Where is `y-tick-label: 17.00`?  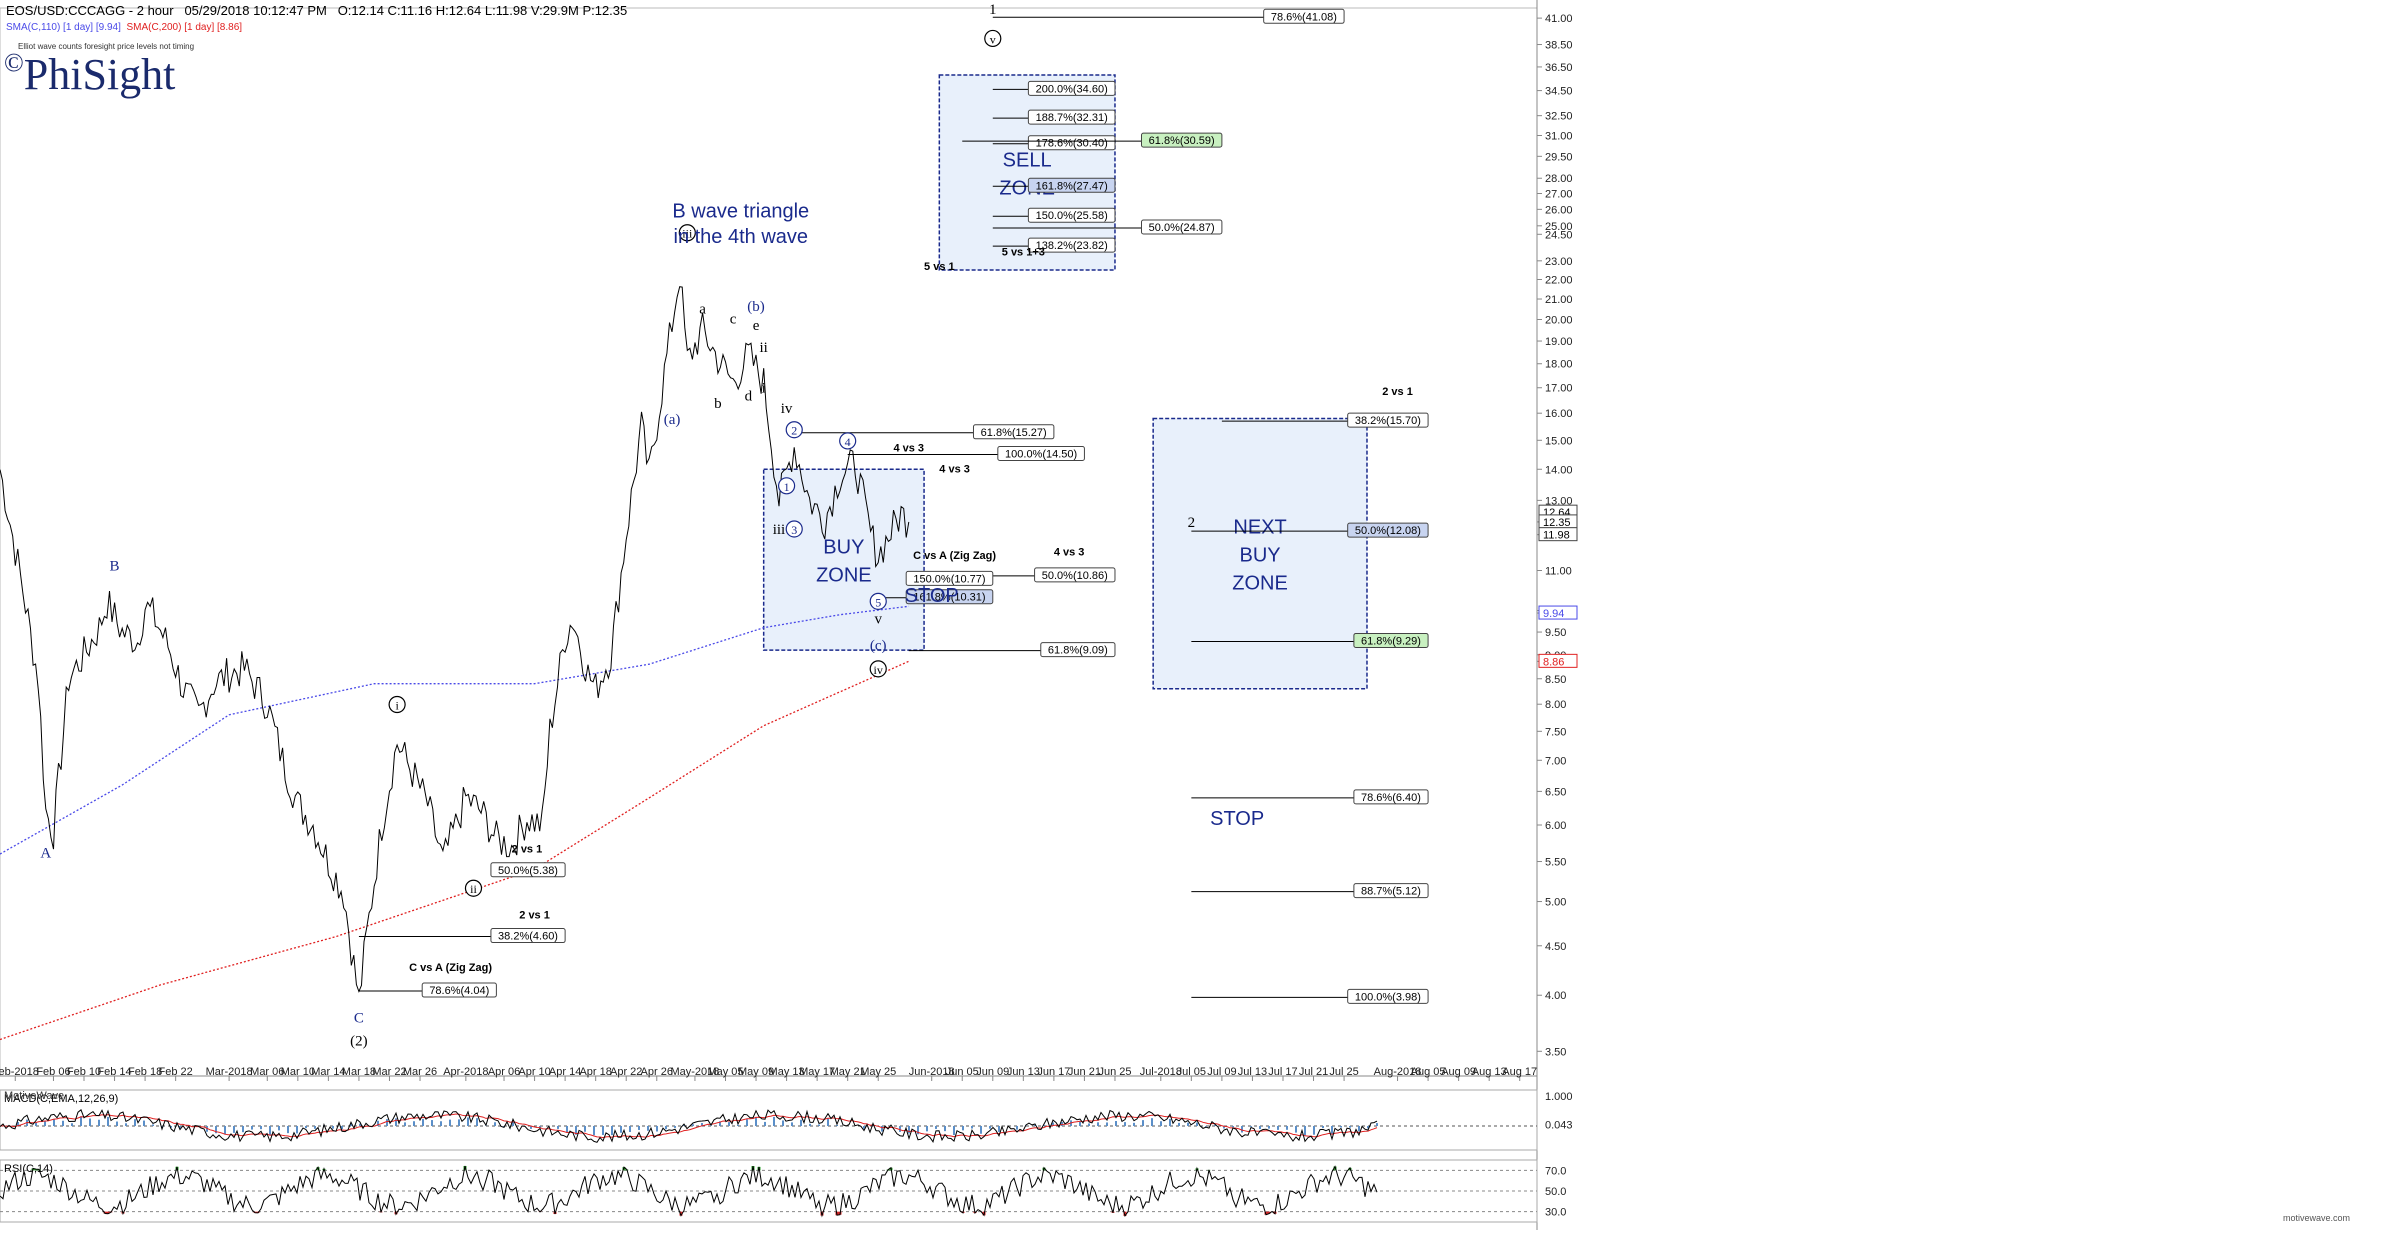 y-tick-label: 17.00 is located at coordinates (1559, 389).